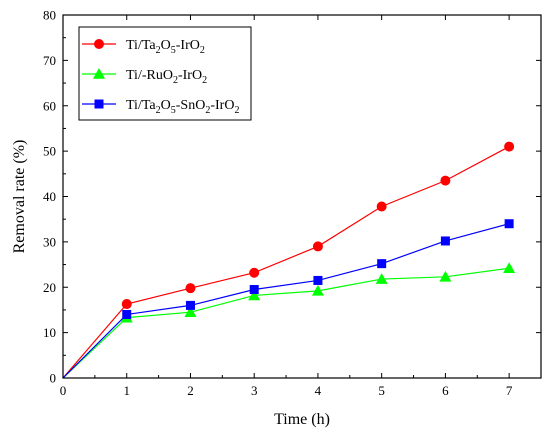  Describe the element at coordinates (19, 197) in the screenshot. I see `y-axis-title: Removal rate (%)` at that location.